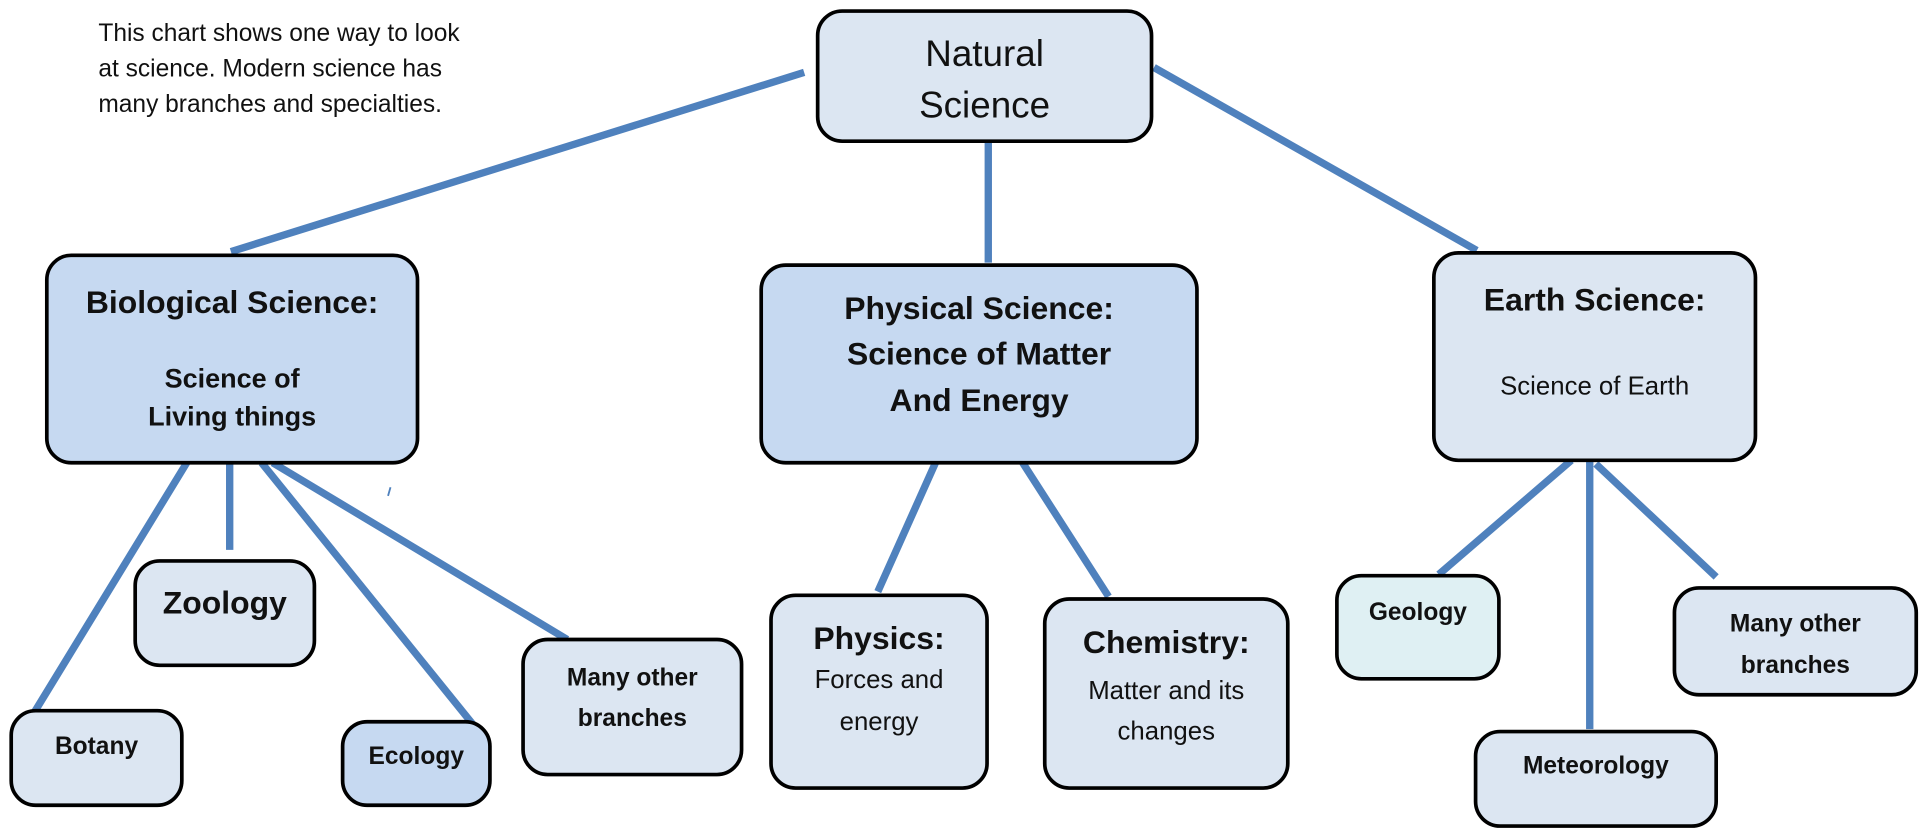 Image resolution: width=1925 pixels, height=831 pixels. I want to click on node-label: Matter and its, so click(1166, 691).